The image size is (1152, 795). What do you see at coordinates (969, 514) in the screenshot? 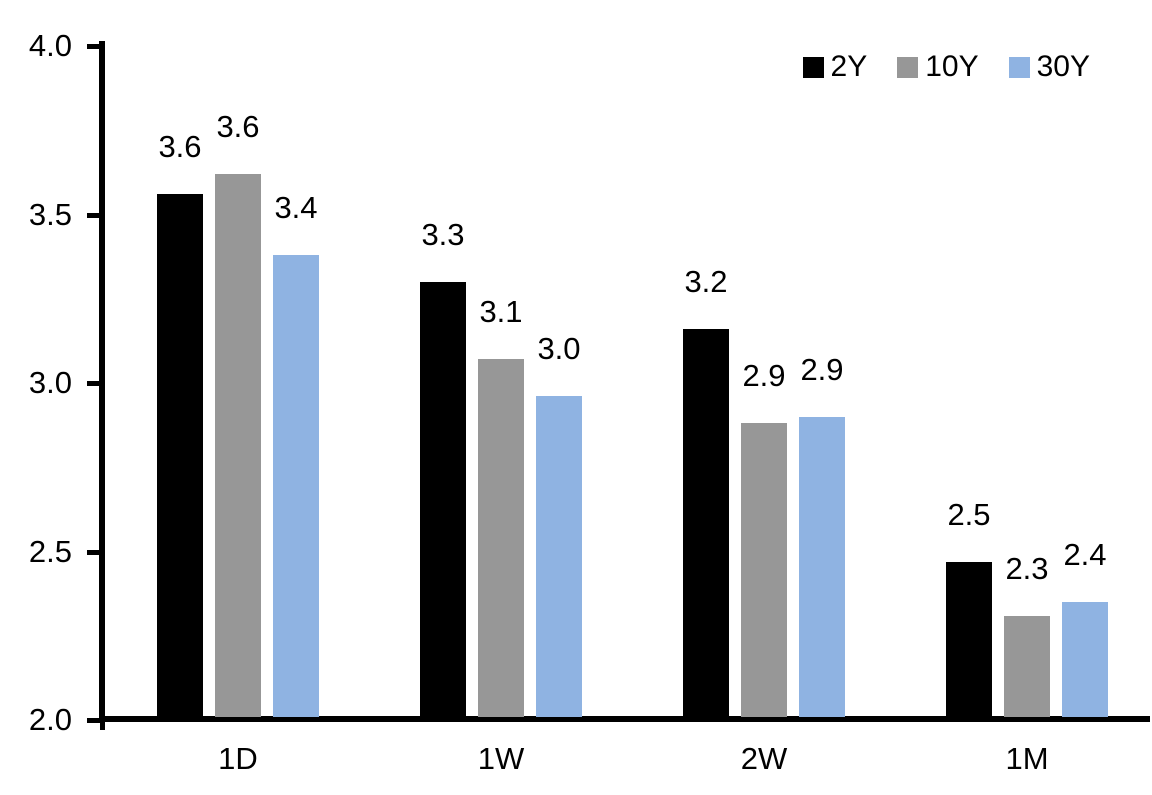
I see `bar-value-label: 2.5` at bounding box center [969, 514].